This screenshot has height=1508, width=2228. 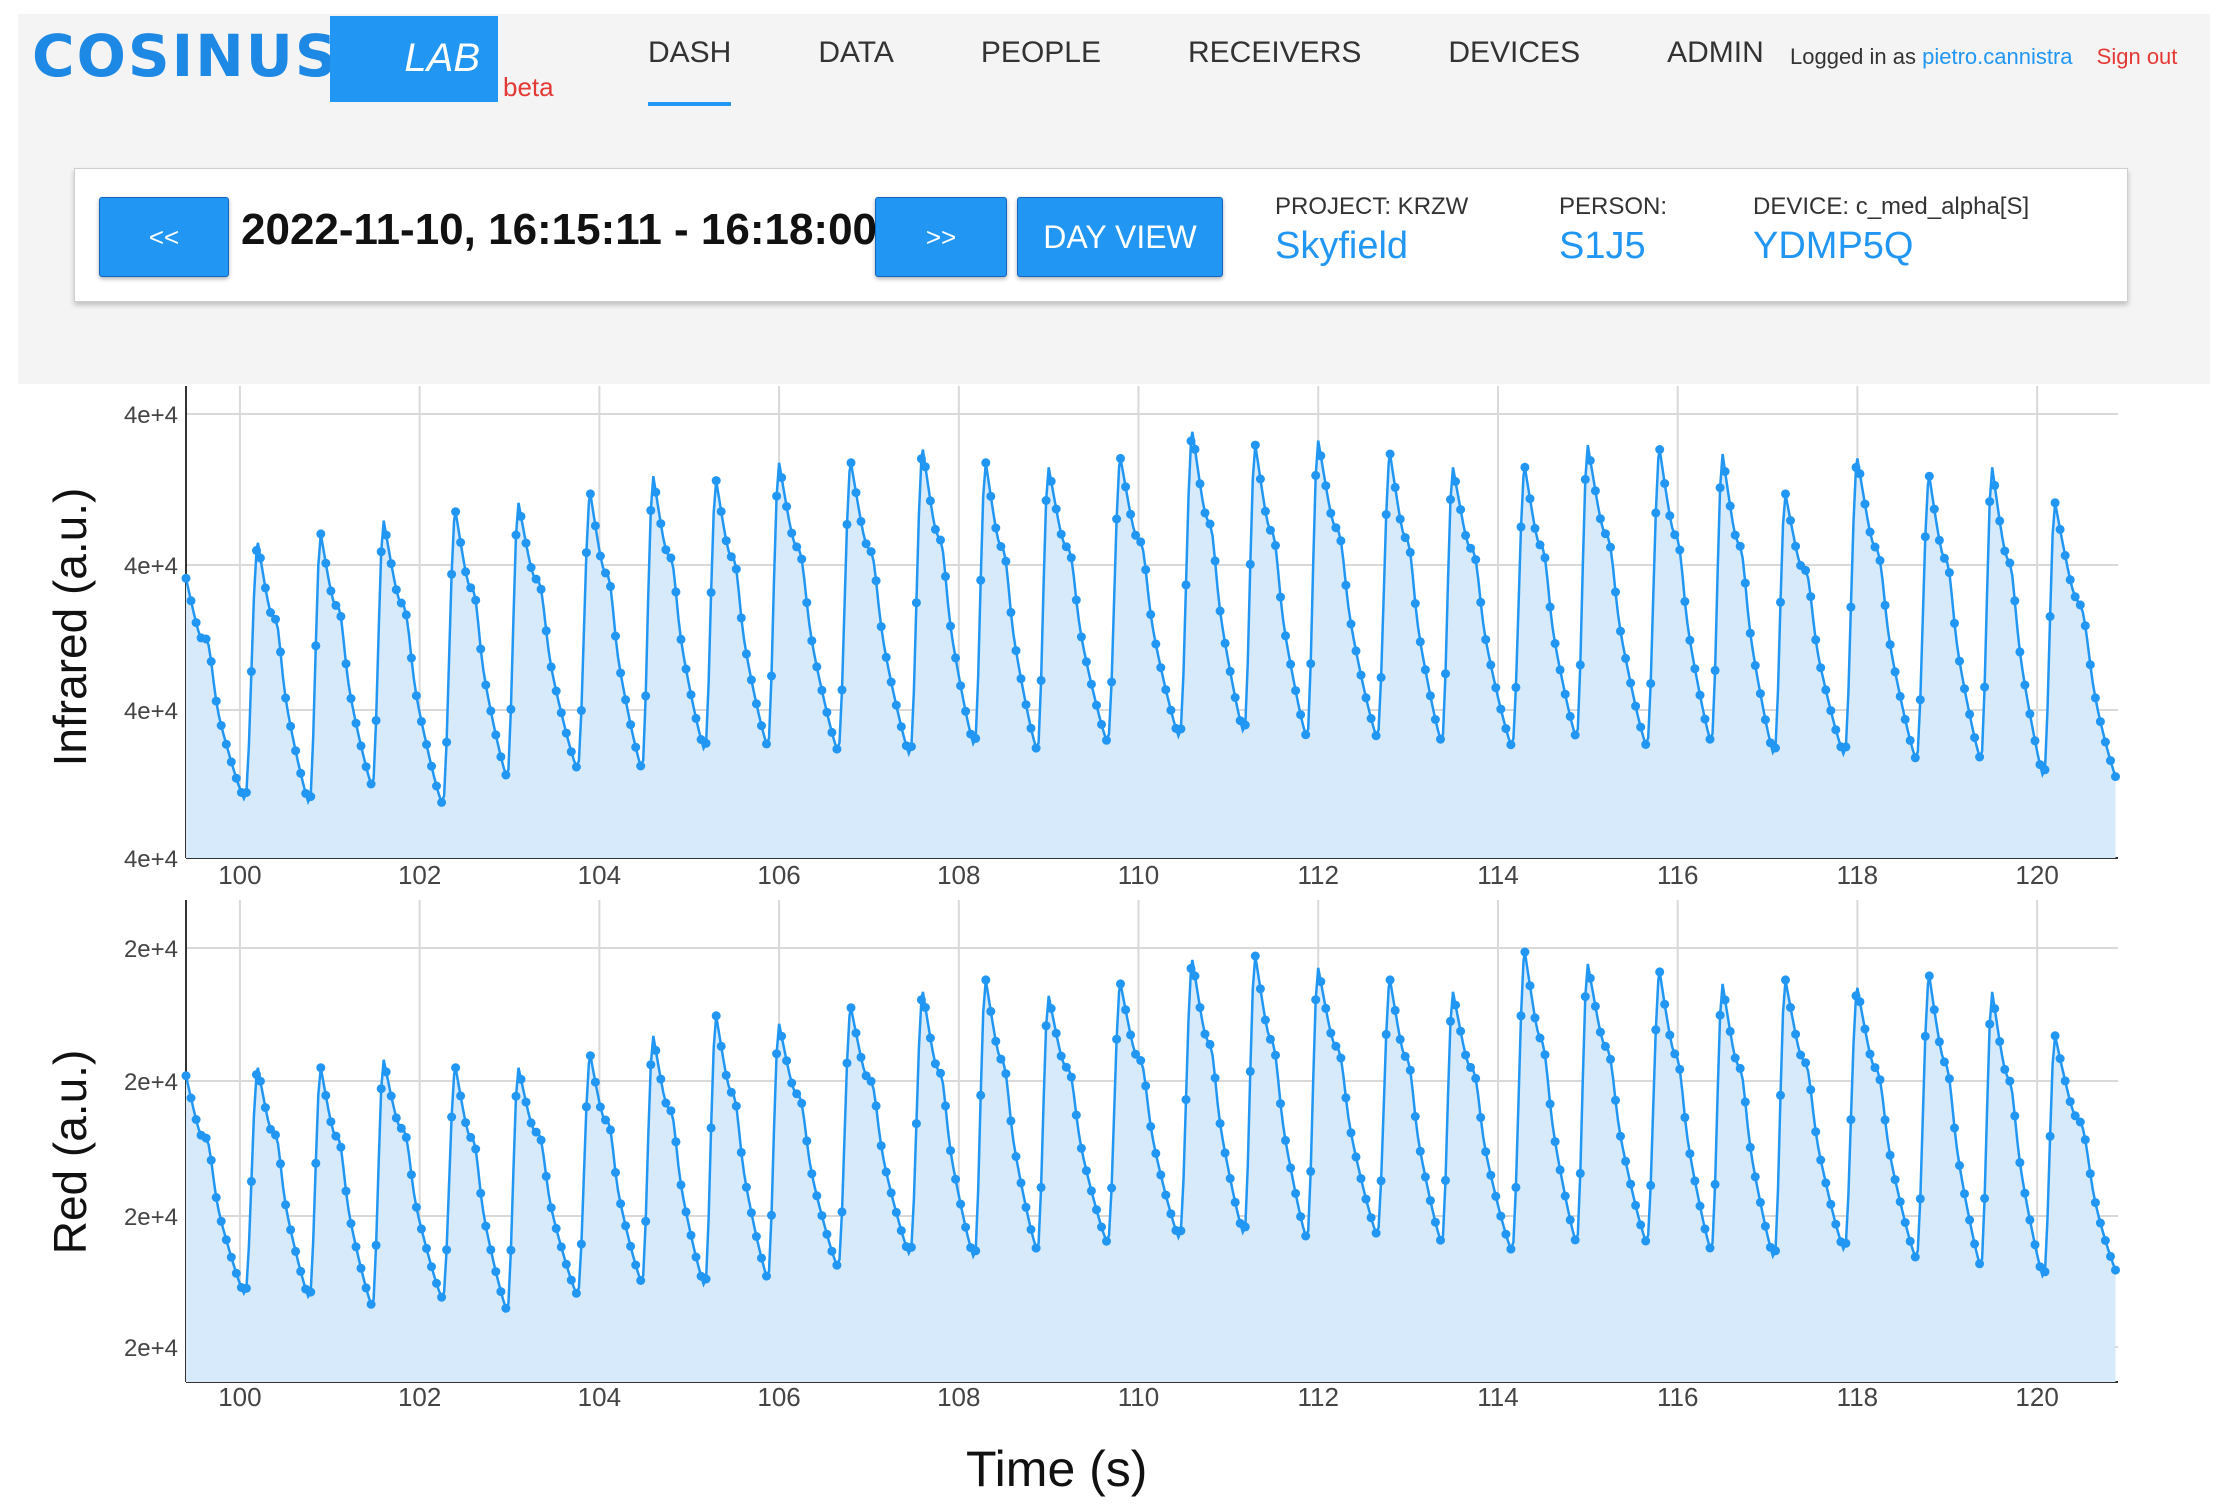 What do you see at coordinates (1274, 52) in the screenshot?
I see `nav-receivers: RECEIVERS` at bounding box center [1274, 52].